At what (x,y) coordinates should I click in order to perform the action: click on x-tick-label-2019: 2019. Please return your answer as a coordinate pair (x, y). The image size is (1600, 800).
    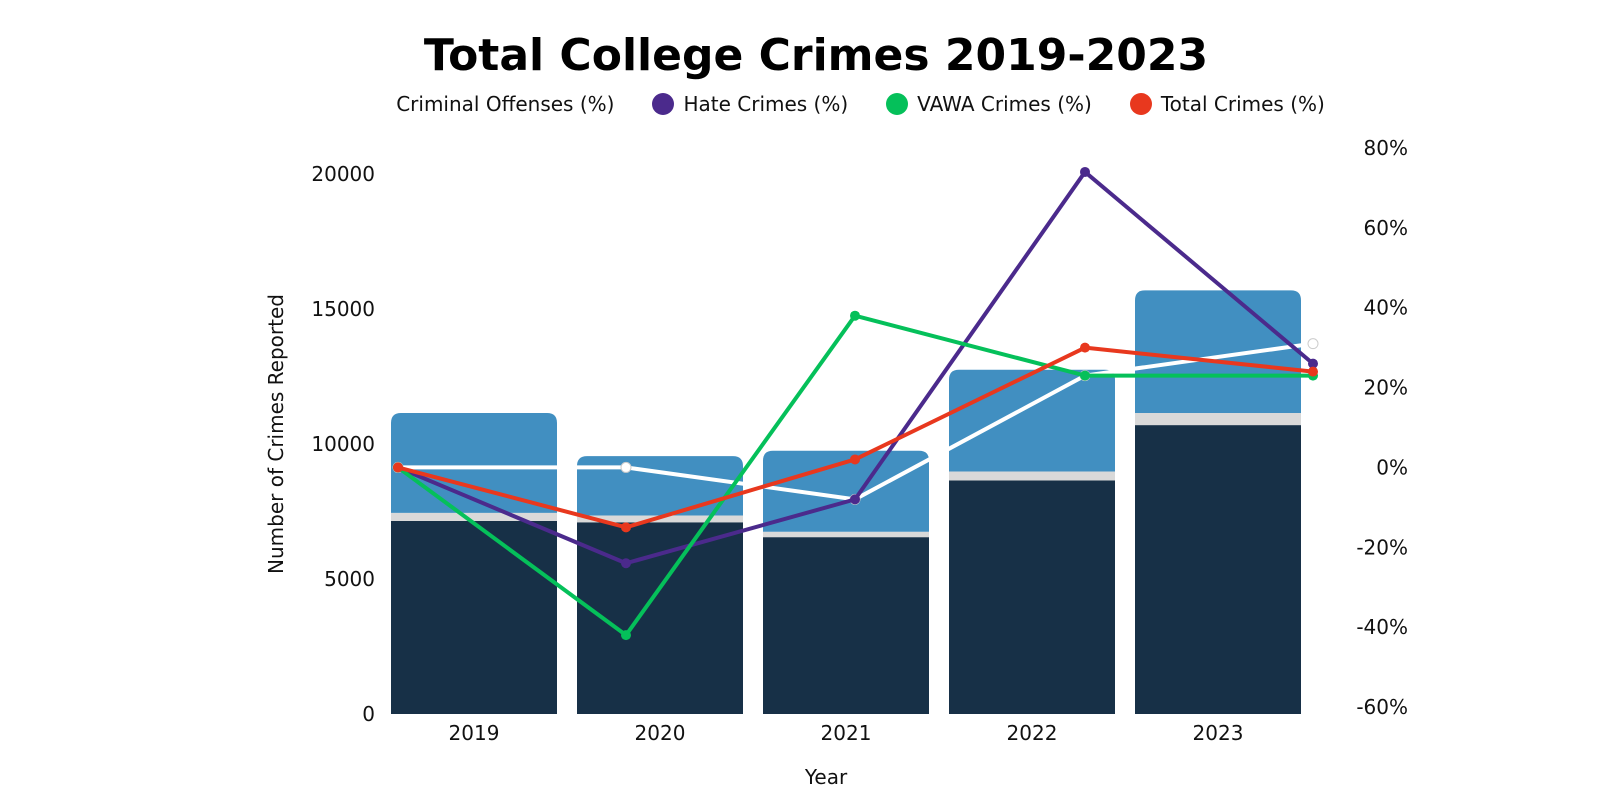
    Looking at the image, I should click on (474, 733).